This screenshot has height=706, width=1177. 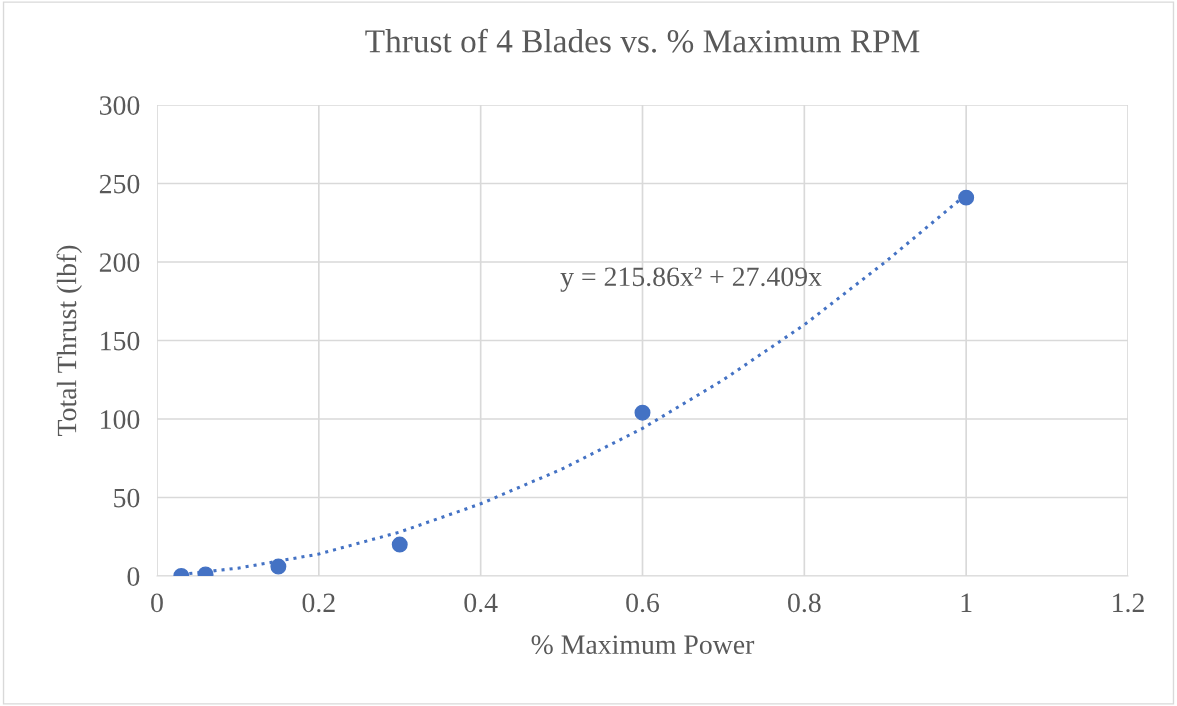 What do you see at coordinates (157, 603) in the screenshot?
I see `x-tick-label: 0` at bounding box center [157, 603].